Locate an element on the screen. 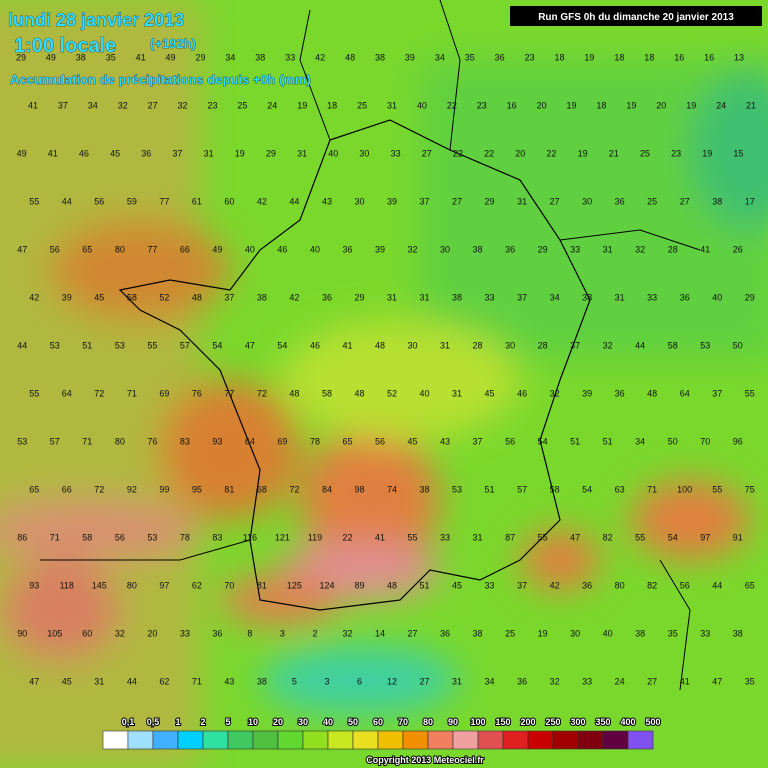  map-value: 54 is located at coordinates (217, 345).